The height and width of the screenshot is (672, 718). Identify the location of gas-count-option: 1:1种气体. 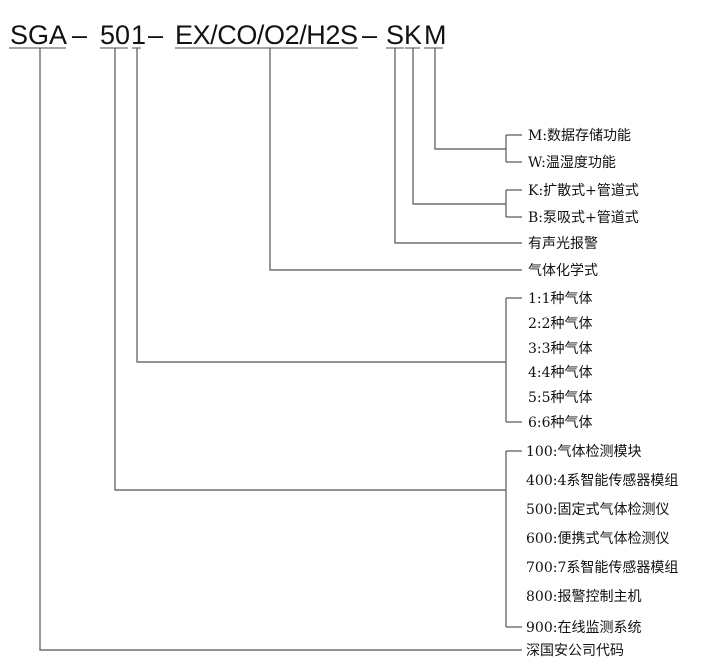
(560, 299).